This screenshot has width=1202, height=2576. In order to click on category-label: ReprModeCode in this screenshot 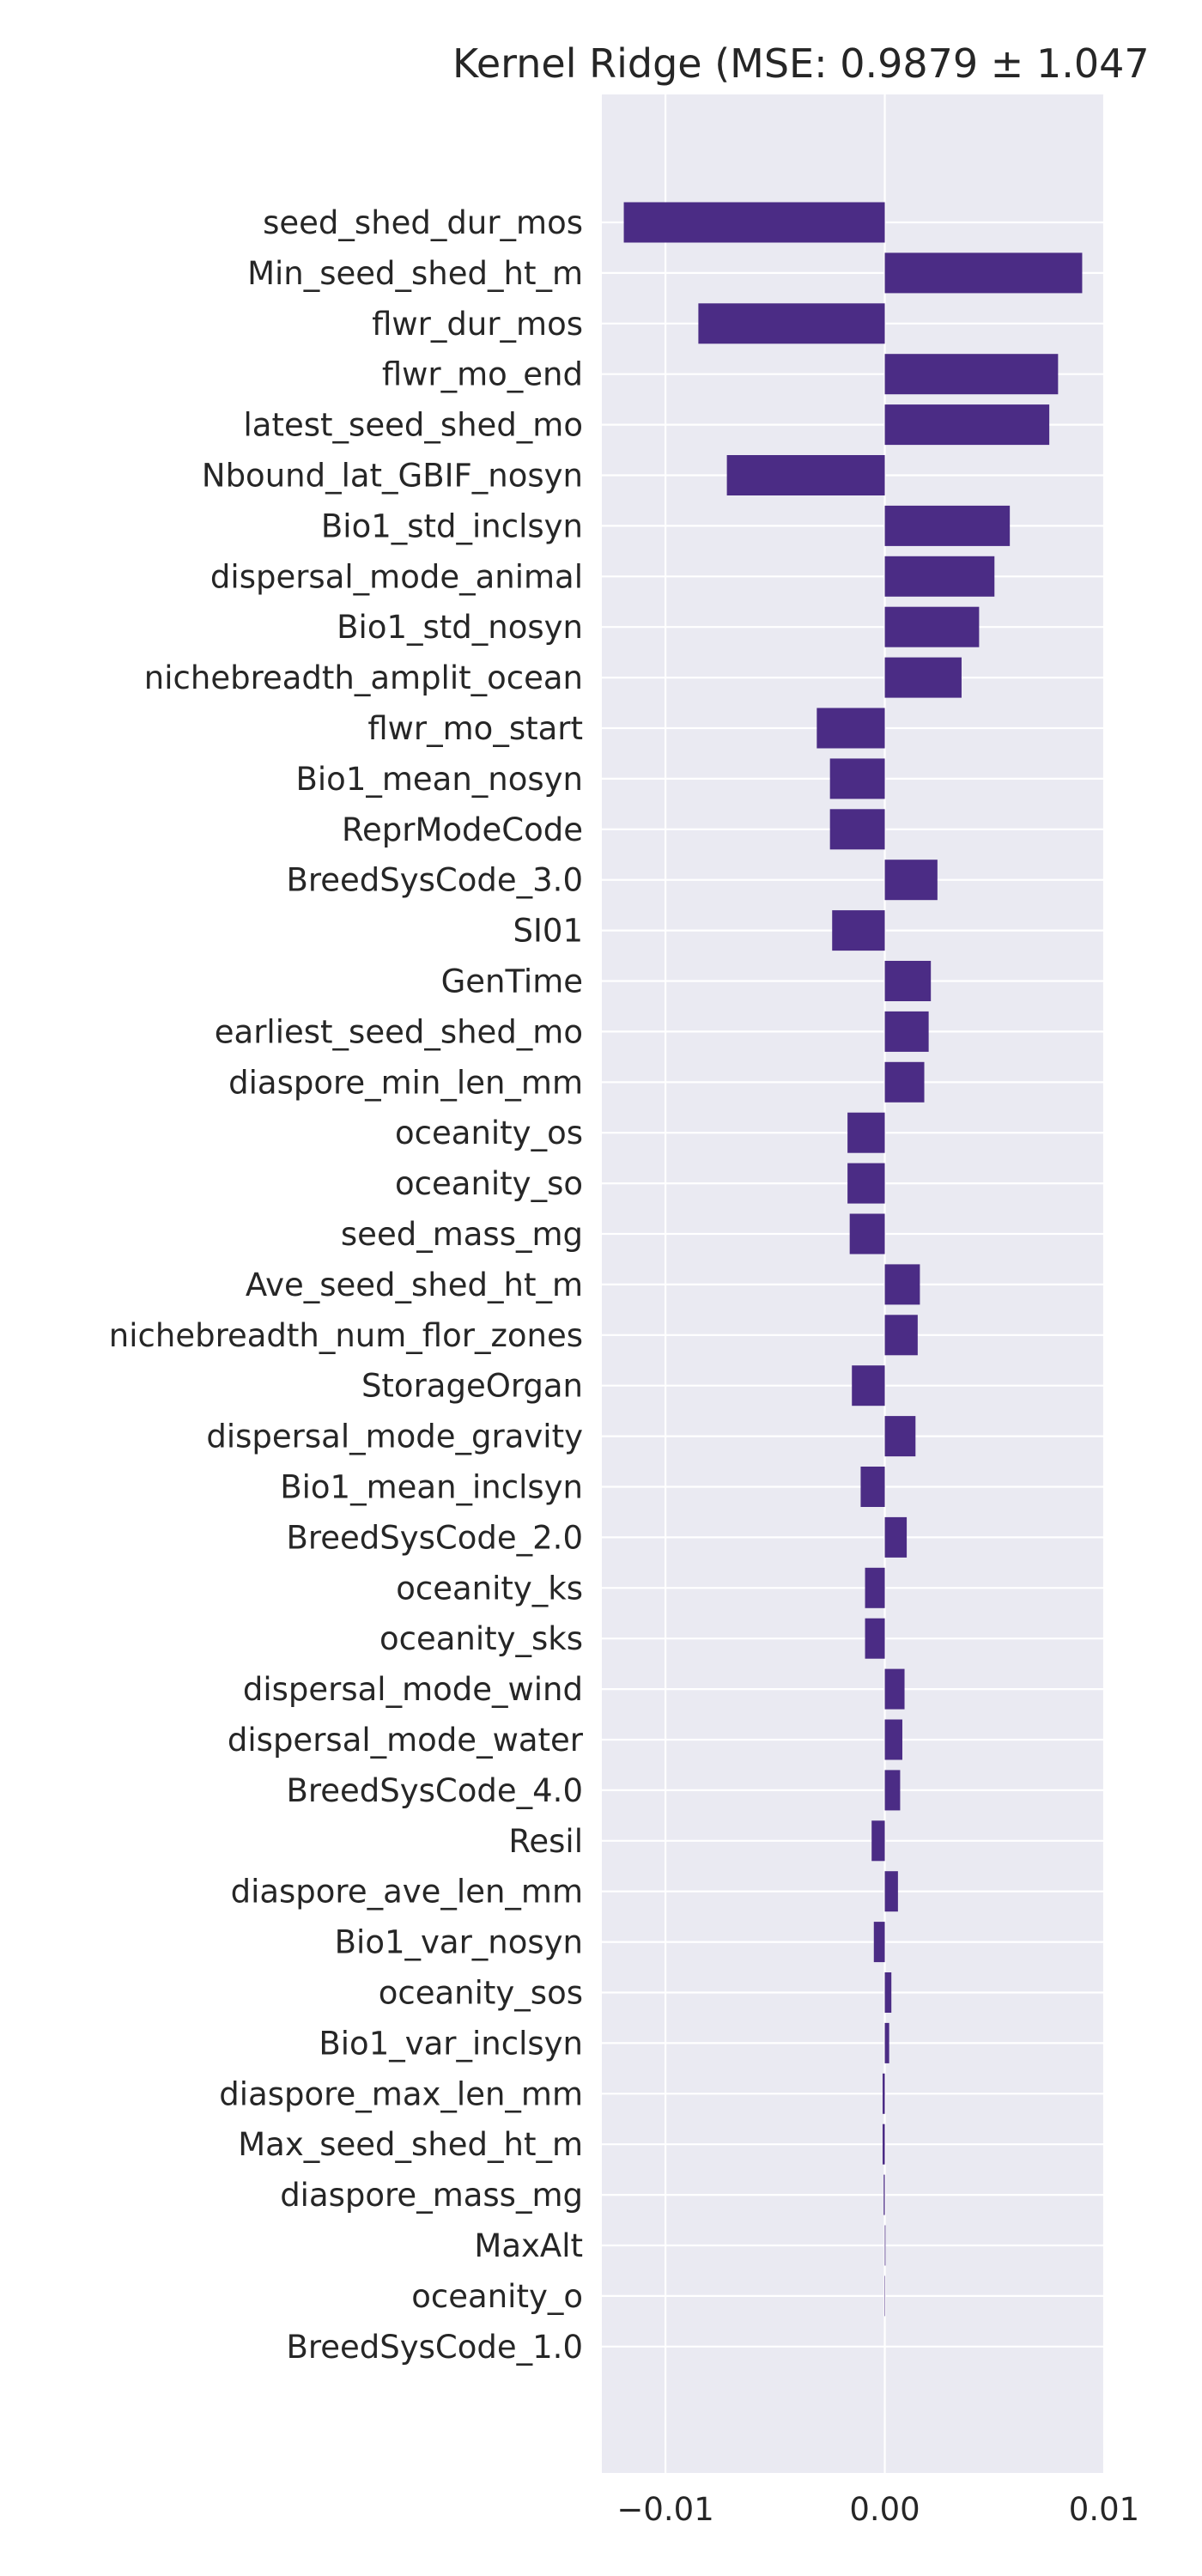, I will do `click(462, 830)`.